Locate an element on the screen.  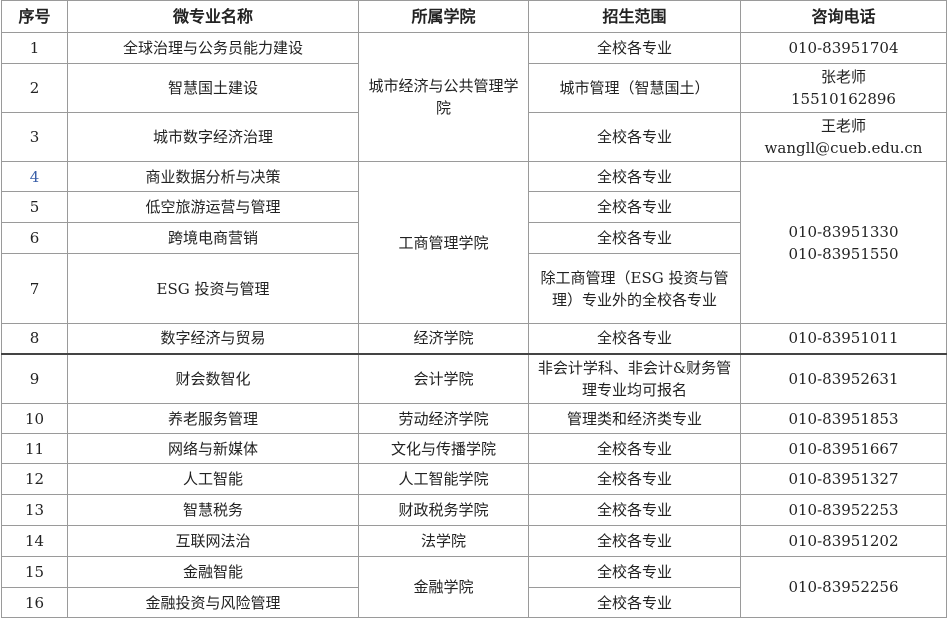
row-phone: 010-83951202 is located at coordinates (843, 541).